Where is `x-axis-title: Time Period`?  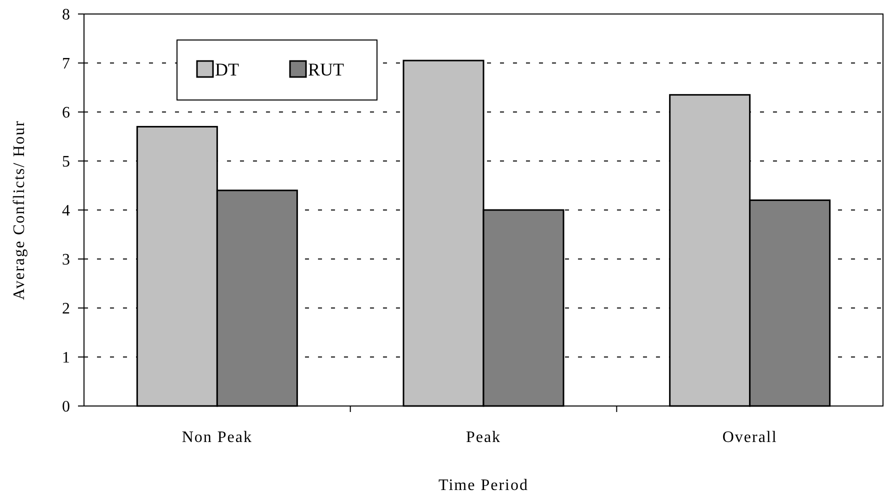 x-axis-title: Time Period is located at coordinates (483, 485).